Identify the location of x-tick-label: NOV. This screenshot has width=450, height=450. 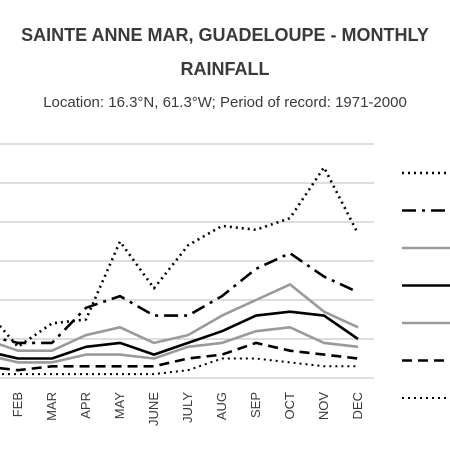
(323, 406).